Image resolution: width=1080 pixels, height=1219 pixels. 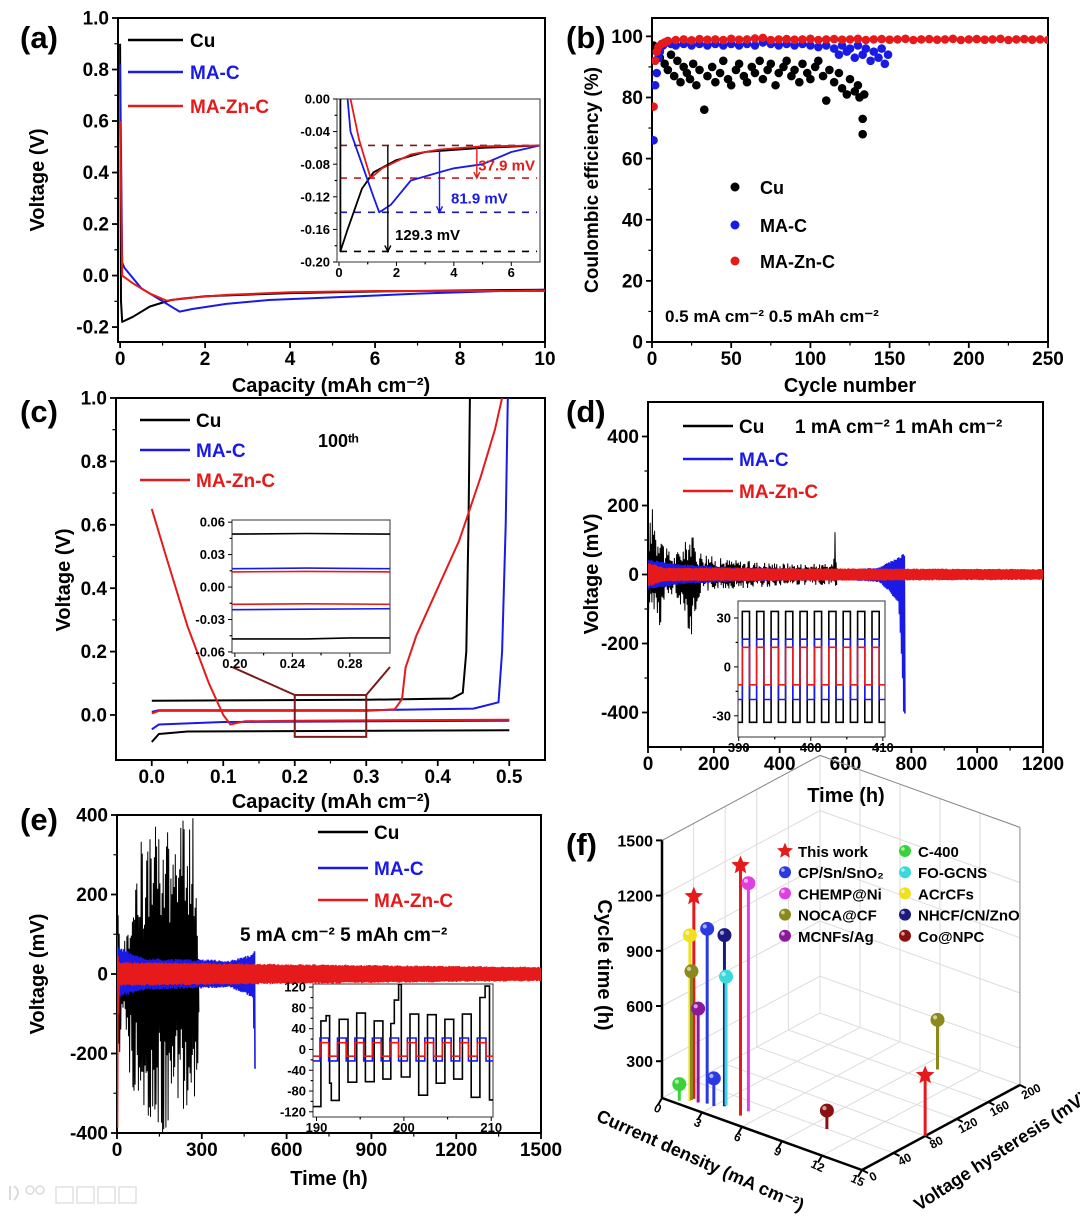 I want to click on x-axis: 190 200 210, so click(x=404, y=1126).